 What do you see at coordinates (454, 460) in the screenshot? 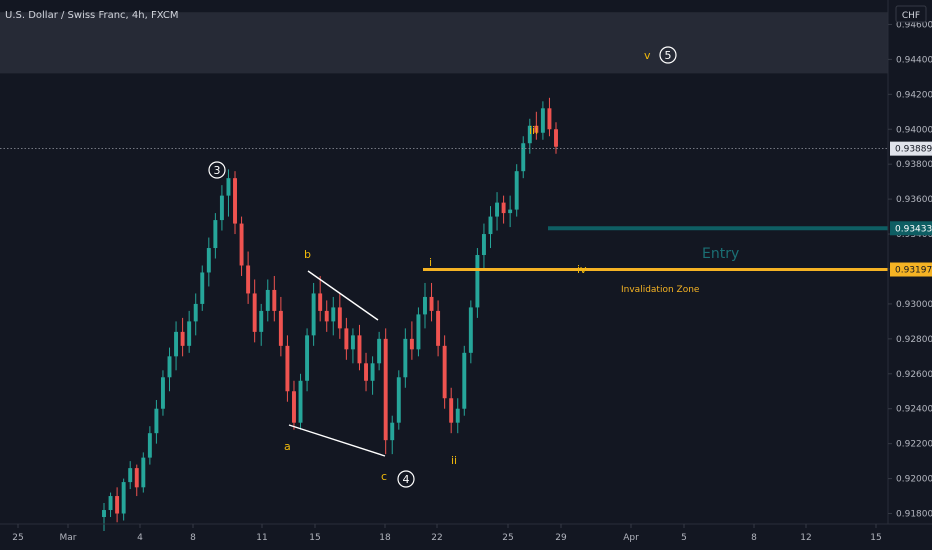
I see `wave-label-ii: ii` at bounding box center [454, 460].